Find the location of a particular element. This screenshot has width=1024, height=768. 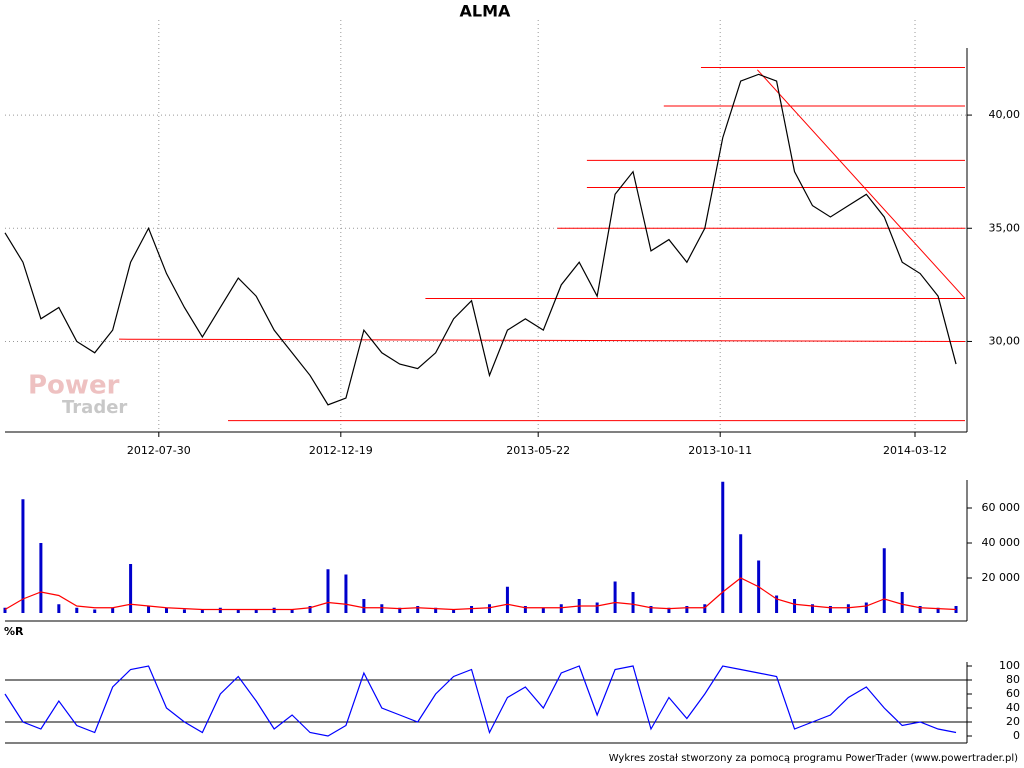

y-tick-label: 30,00 is located at coordinates (1005, 340).